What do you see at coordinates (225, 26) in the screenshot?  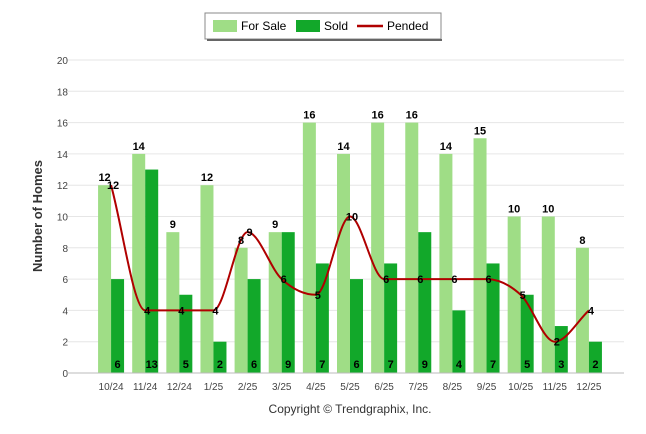 I see `legend-swatch-for-sale` at bounding box center [225, 26].